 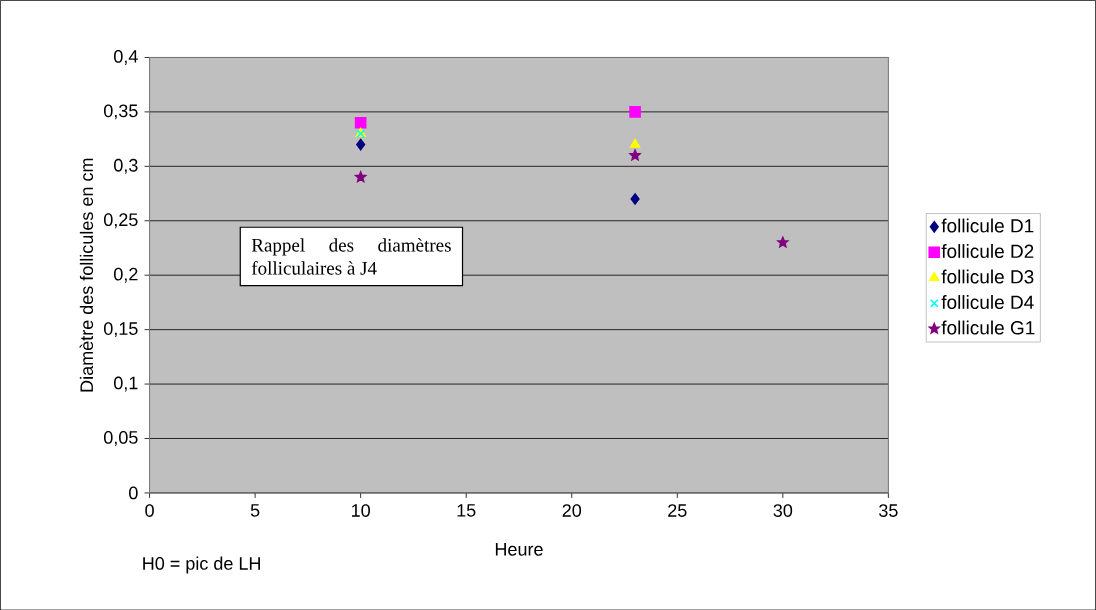 What do you see at coordinates (121, 112) in the screenshot?
I see `y-tick-label: 0,35` at bounding box center [121, 112].